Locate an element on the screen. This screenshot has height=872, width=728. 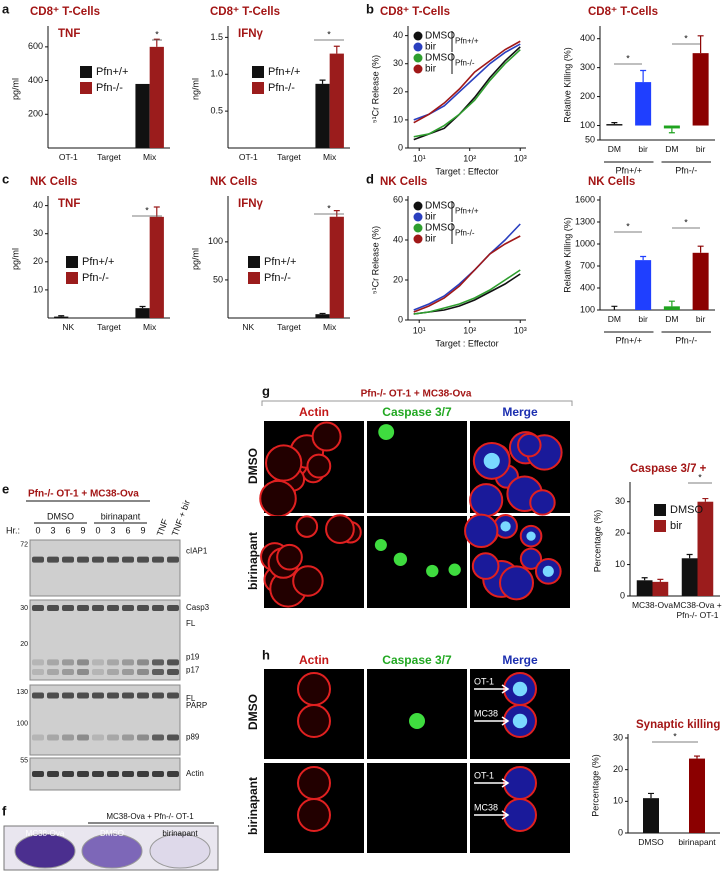
y-tick-label: 1300 is located at coordinates (585, 221).